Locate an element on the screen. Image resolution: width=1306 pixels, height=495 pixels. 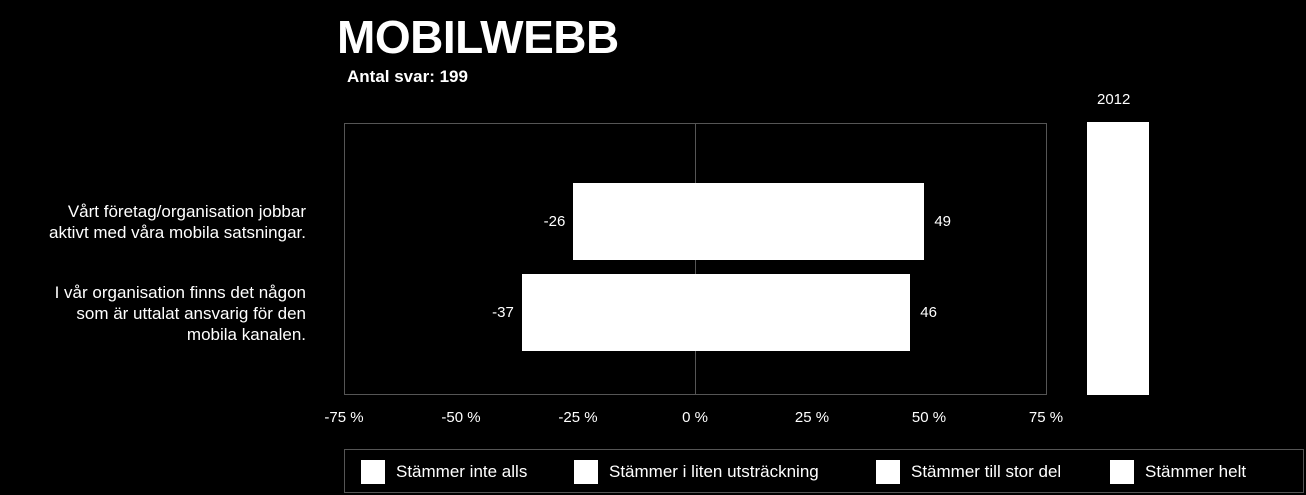
x-tick-label: 0 % is located at coordinates (695, 417).